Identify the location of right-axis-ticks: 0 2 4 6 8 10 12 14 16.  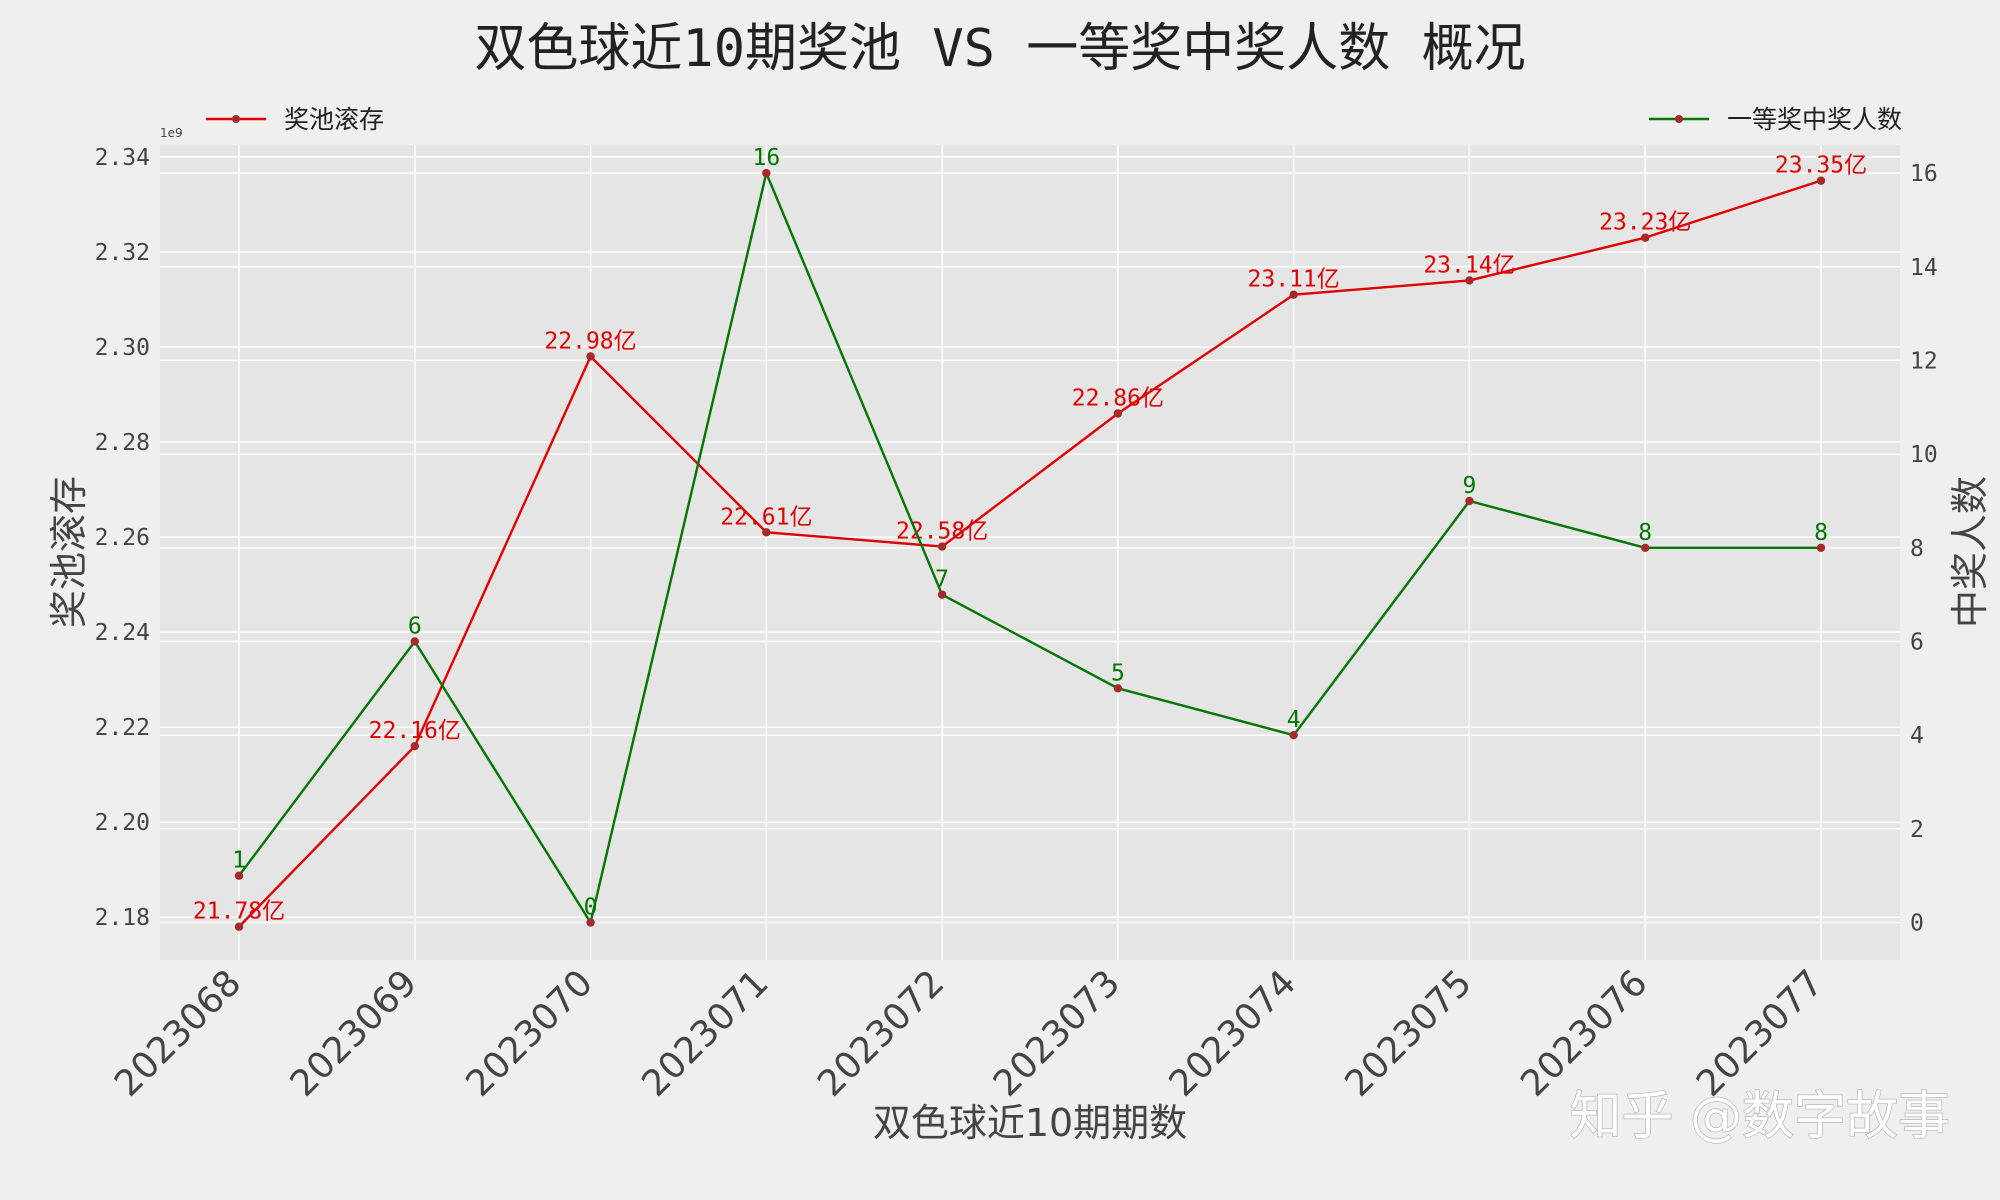
(1924, 548).